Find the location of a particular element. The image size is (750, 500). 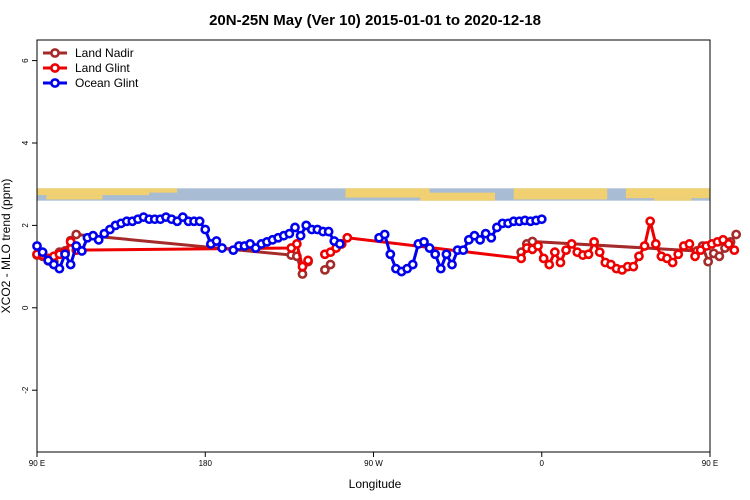

y-tick-label: 2 is located at coordinates (25, 225).